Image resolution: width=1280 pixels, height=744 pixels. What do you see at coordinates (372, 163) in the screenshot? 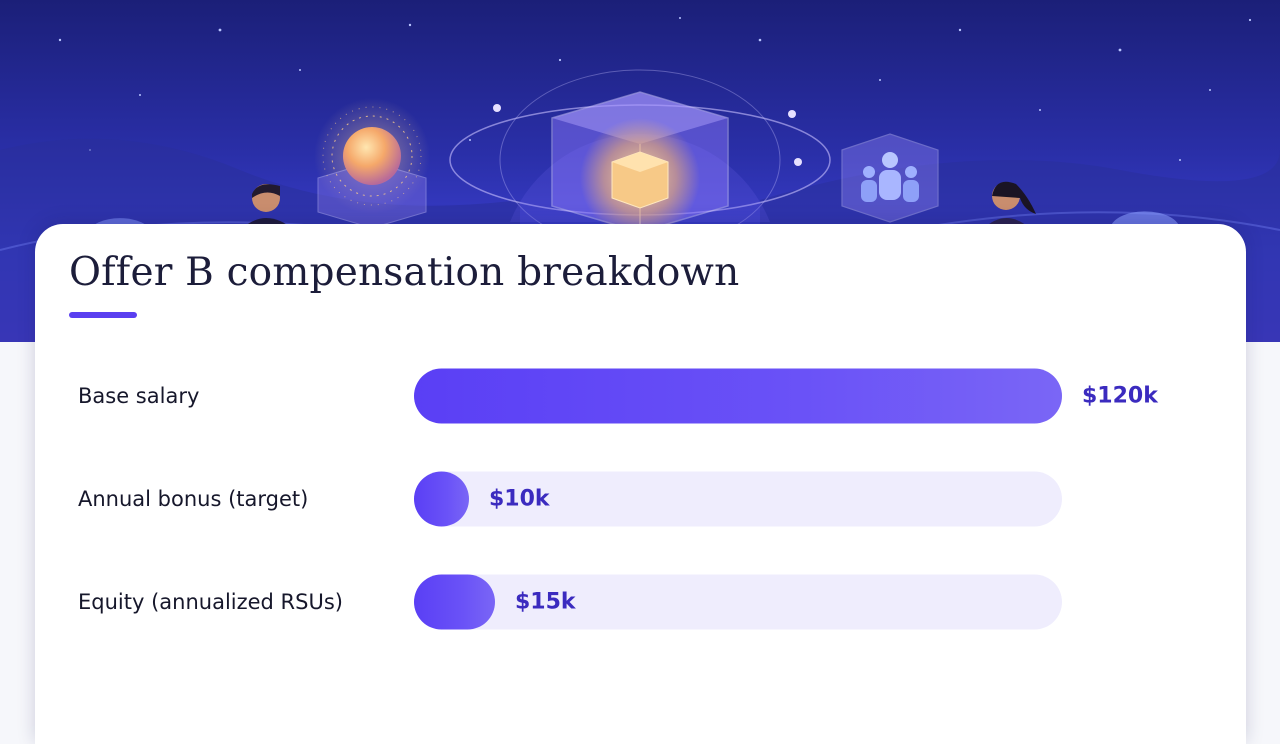
I see `glowing-orb-icon` at bounding box center [372, 163].